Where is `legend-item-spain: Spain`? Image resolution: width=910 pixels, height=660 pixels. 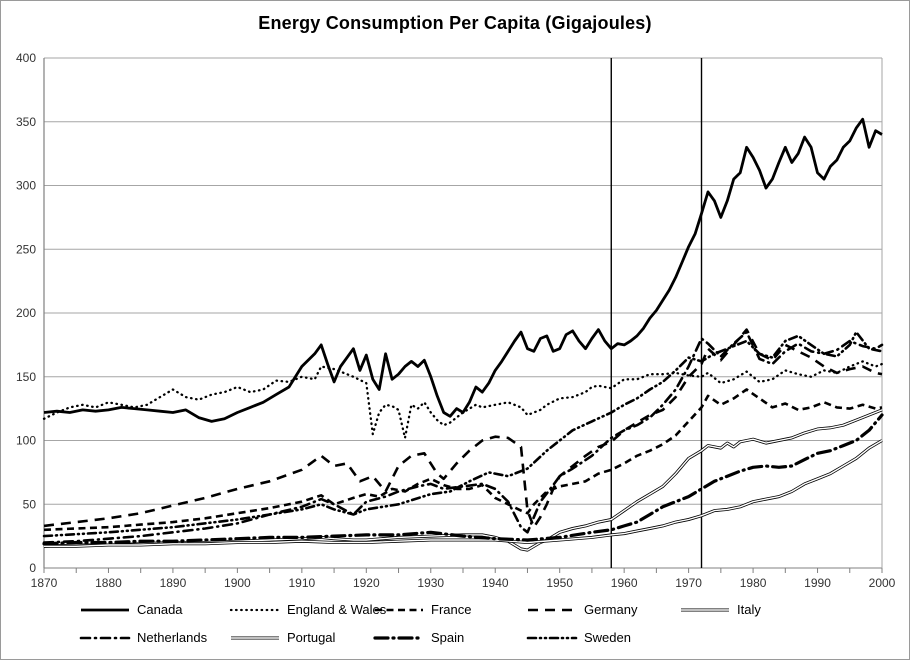
legend-item-spain: Spain is located at coordinates (418, 637).